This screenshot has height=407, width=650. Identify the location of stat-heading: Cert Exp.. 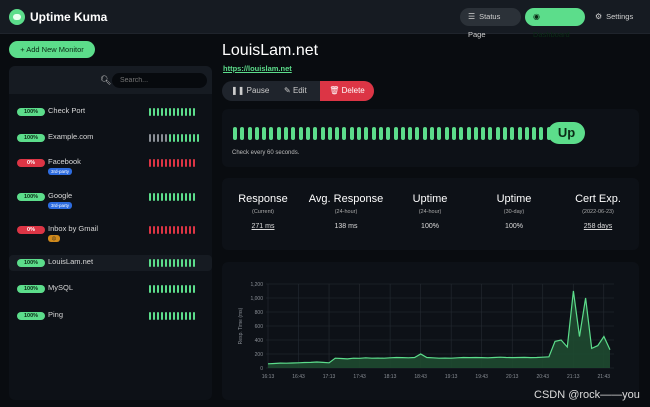
(598, 199).